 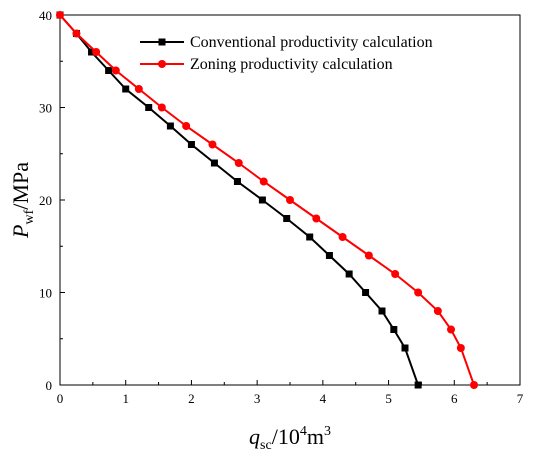 I want to click on x-tick-label: 3, so click(x=257, y=398).